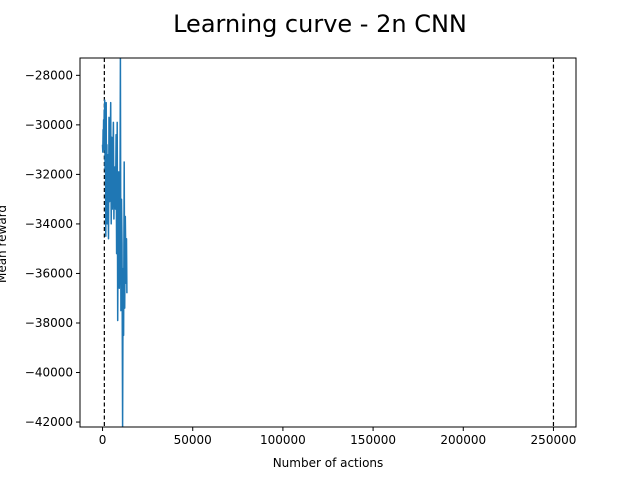 The image size is (640, 480). Describe the element at coordinates (4, 244) in the screenshot. I see `y-axis-label: Mean reward` at that location.